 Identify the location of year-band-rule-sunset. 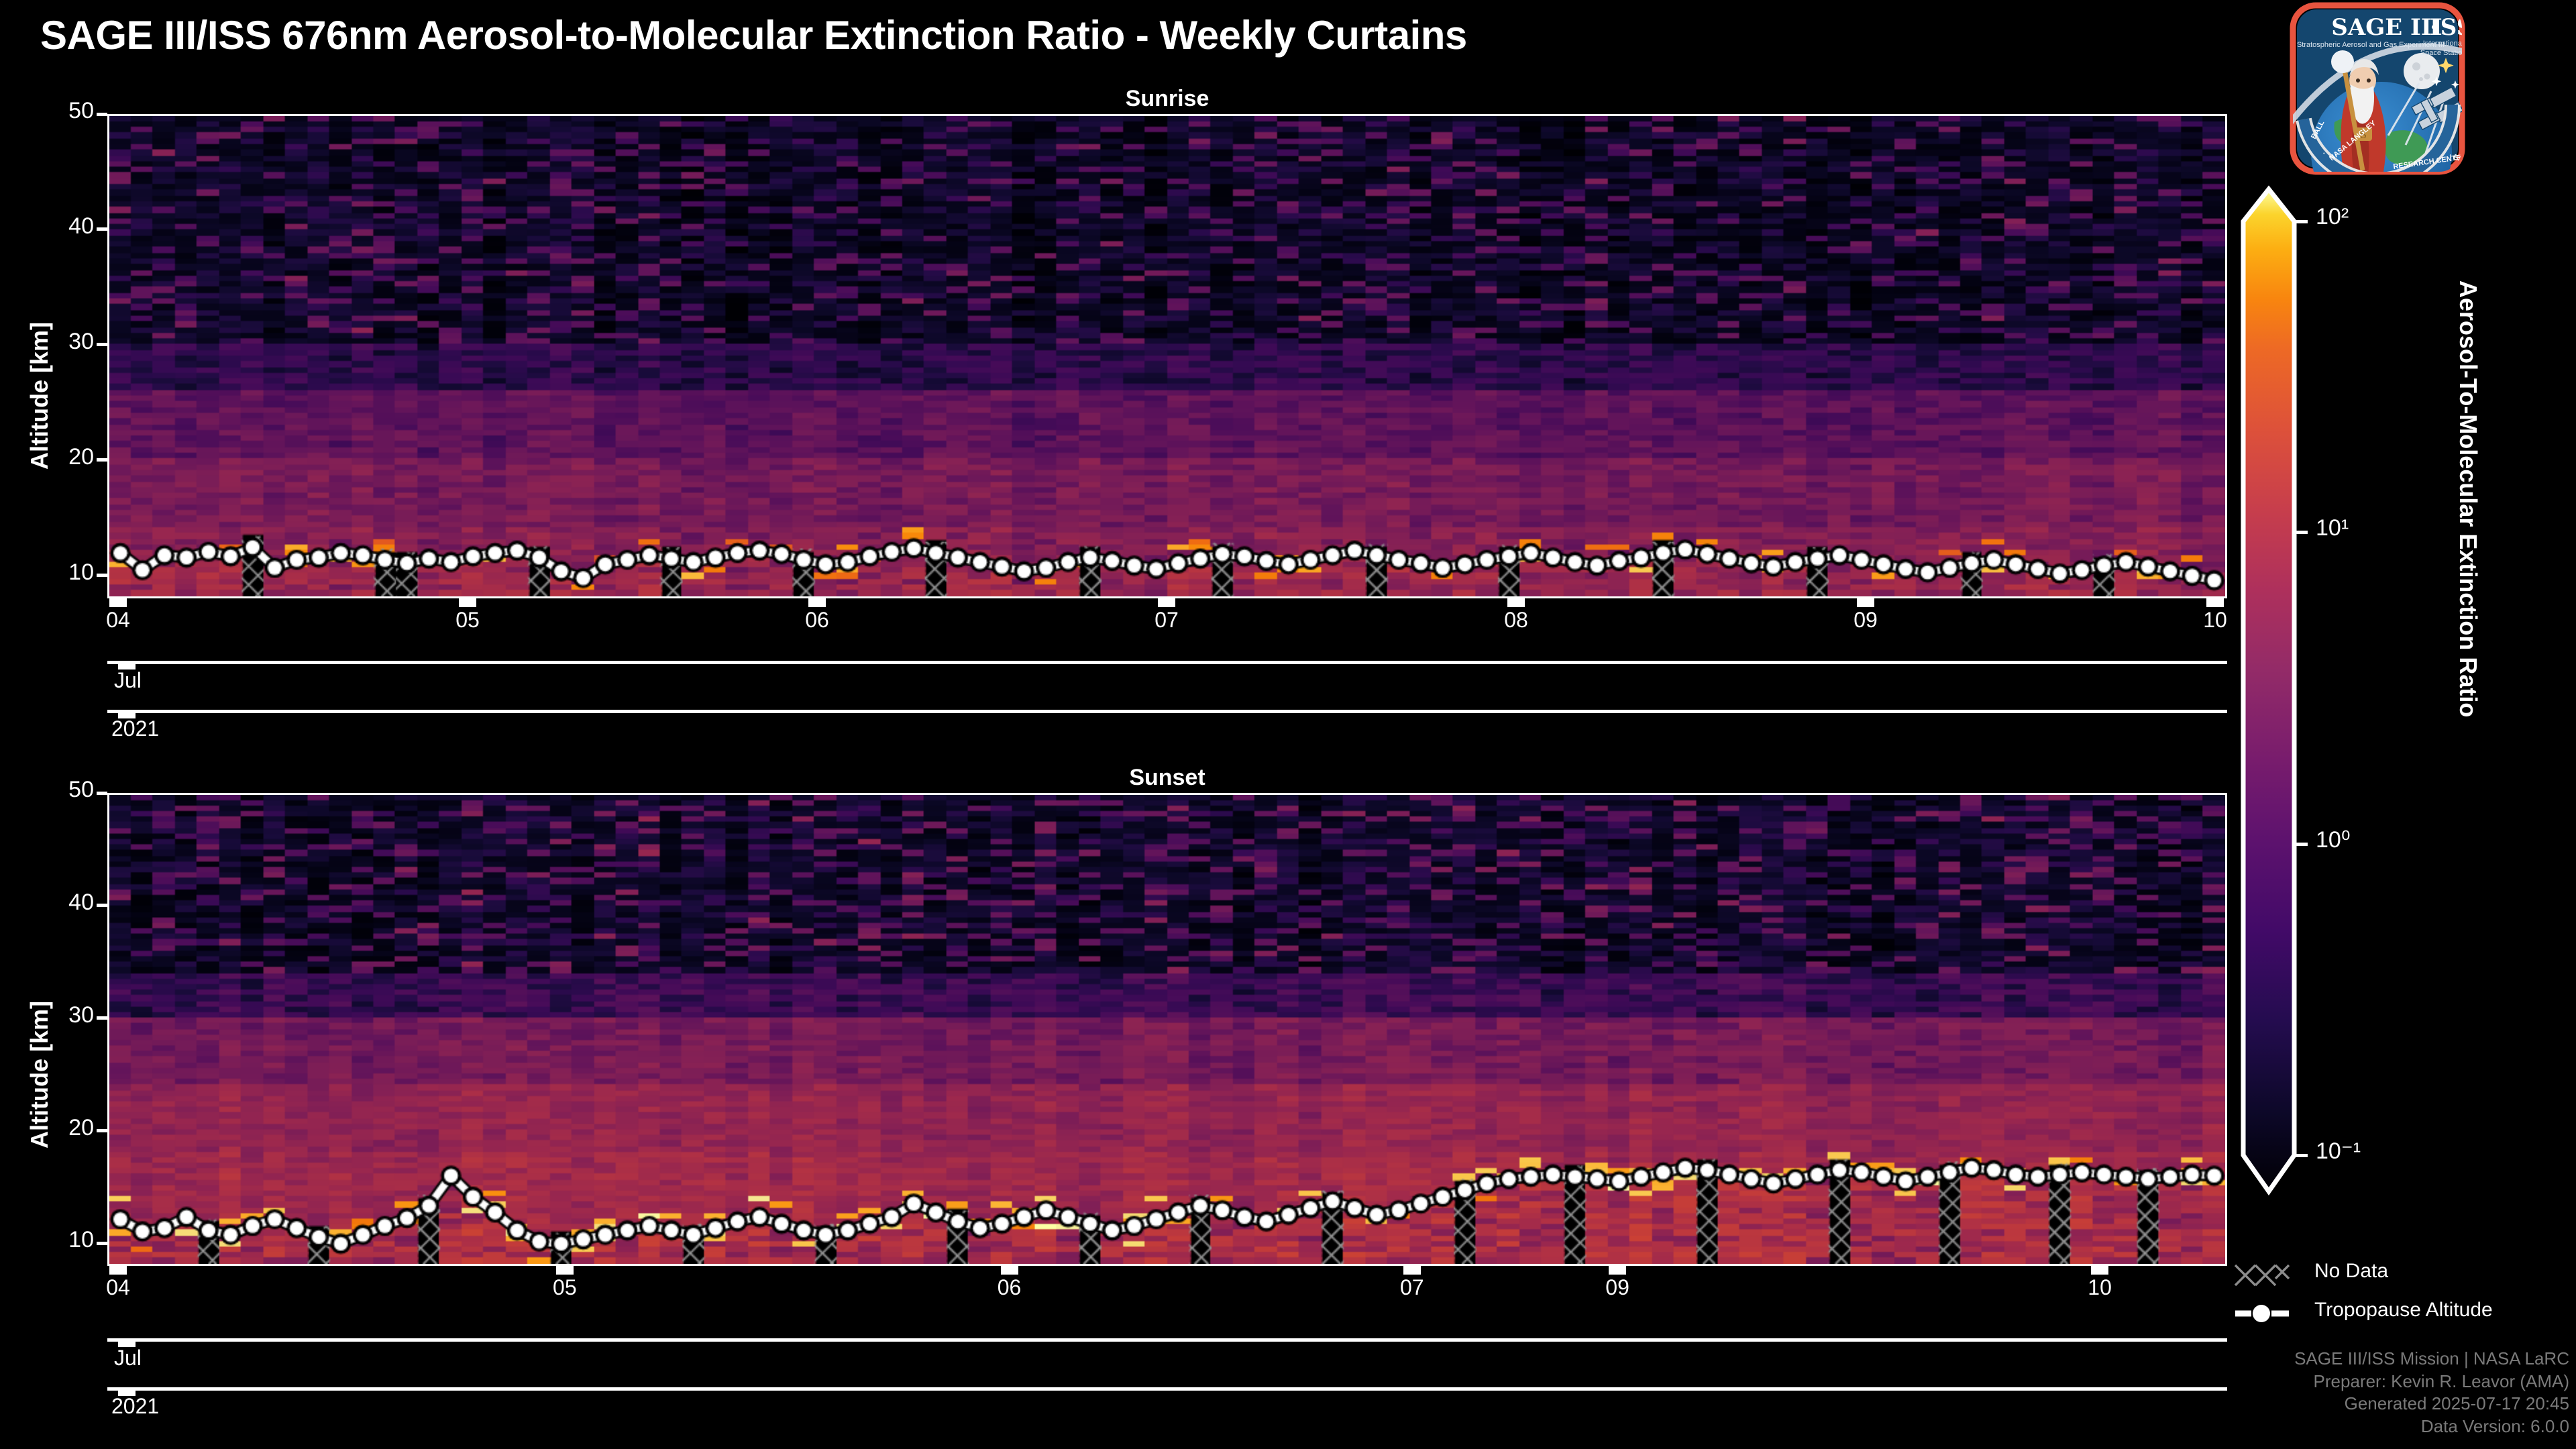
(1167, 1389).